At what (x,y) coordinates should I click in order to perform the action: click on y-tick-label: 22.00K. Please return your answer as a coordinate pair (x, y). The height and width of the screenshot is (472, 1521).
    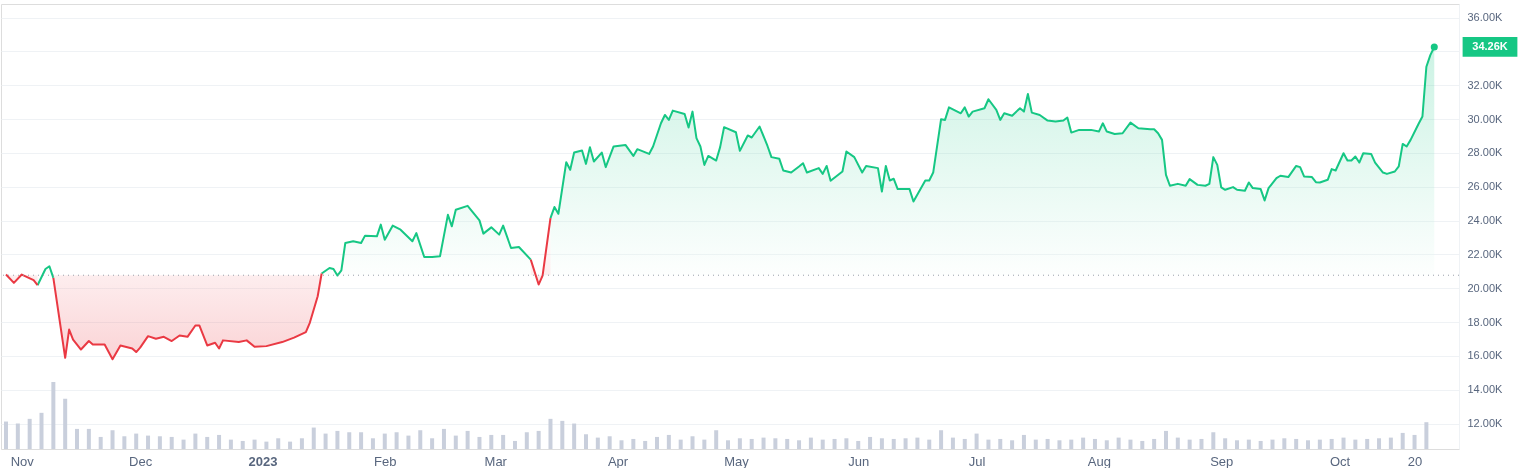
    Looking at the image, I should click on (1485, 253).